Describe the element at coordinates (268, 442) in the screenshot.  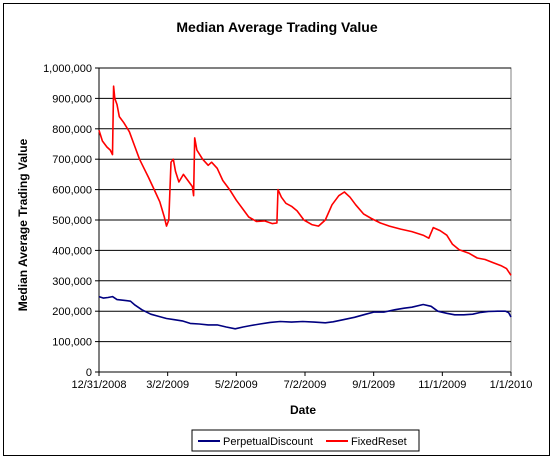
I see `legend-label-perpetualdiscount: PerpetualDiscount` at that location.